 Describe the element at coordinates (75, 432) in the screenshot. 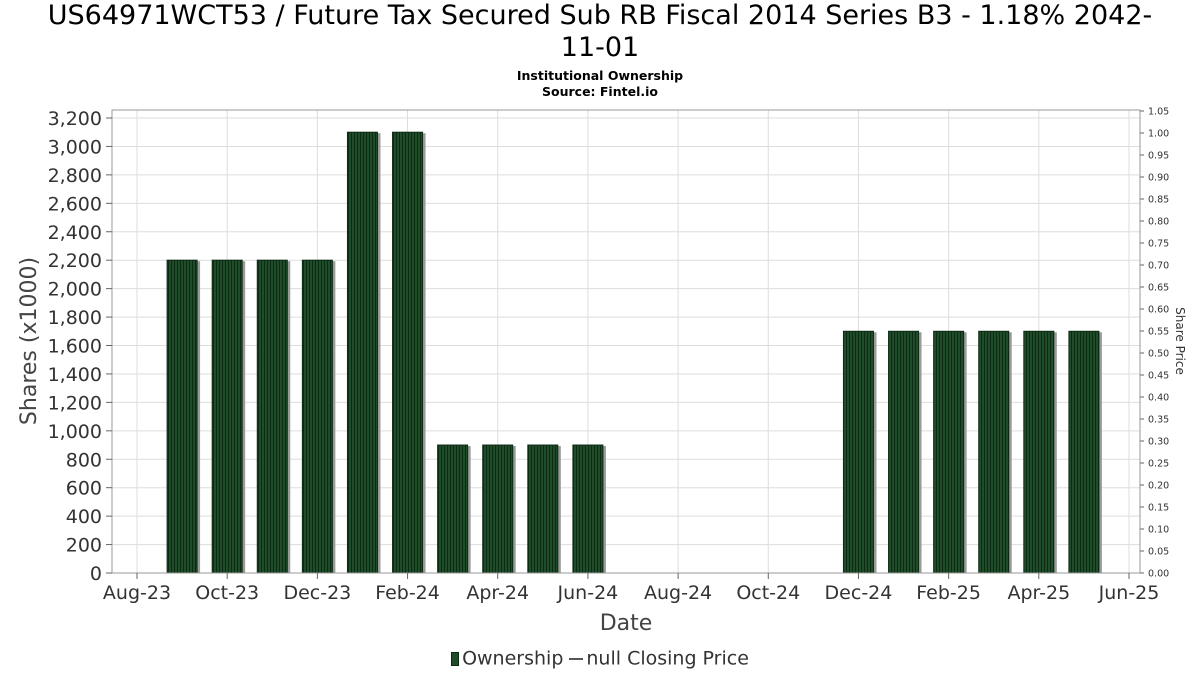

I see `y-tick-label: 1,000` at that location.